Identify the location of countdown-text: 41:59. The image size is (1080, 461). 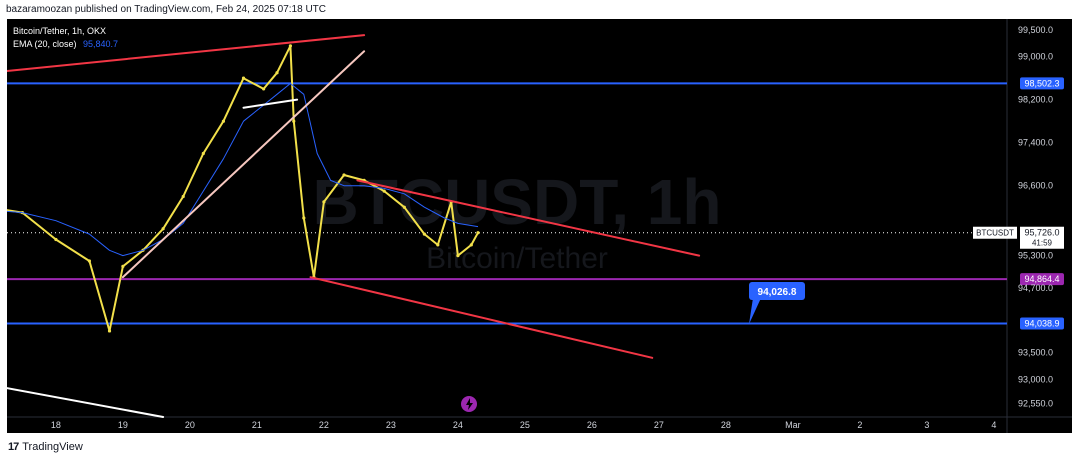
(1042, 243).